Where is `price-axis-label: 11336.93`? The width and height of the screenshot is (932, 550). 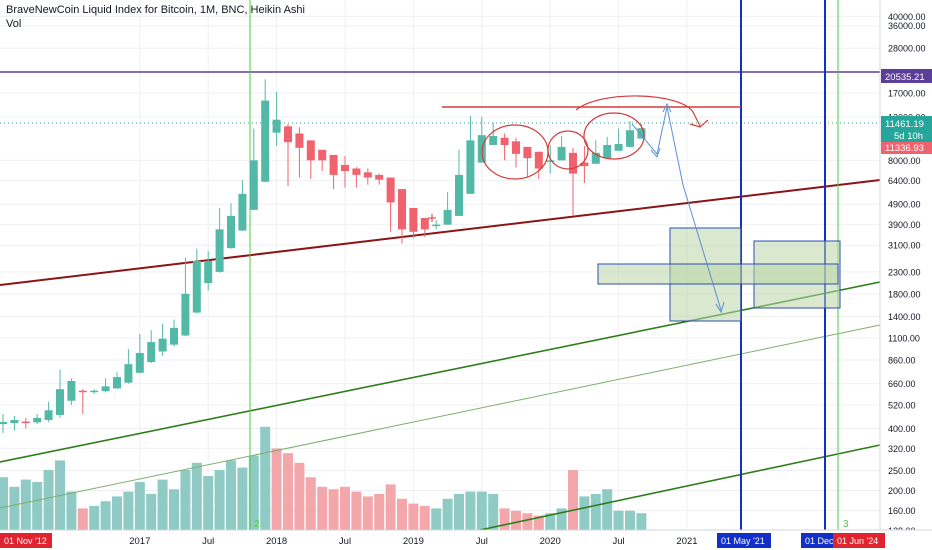 price-axis-label: 11336.93 is located at coordinates (904, 148).